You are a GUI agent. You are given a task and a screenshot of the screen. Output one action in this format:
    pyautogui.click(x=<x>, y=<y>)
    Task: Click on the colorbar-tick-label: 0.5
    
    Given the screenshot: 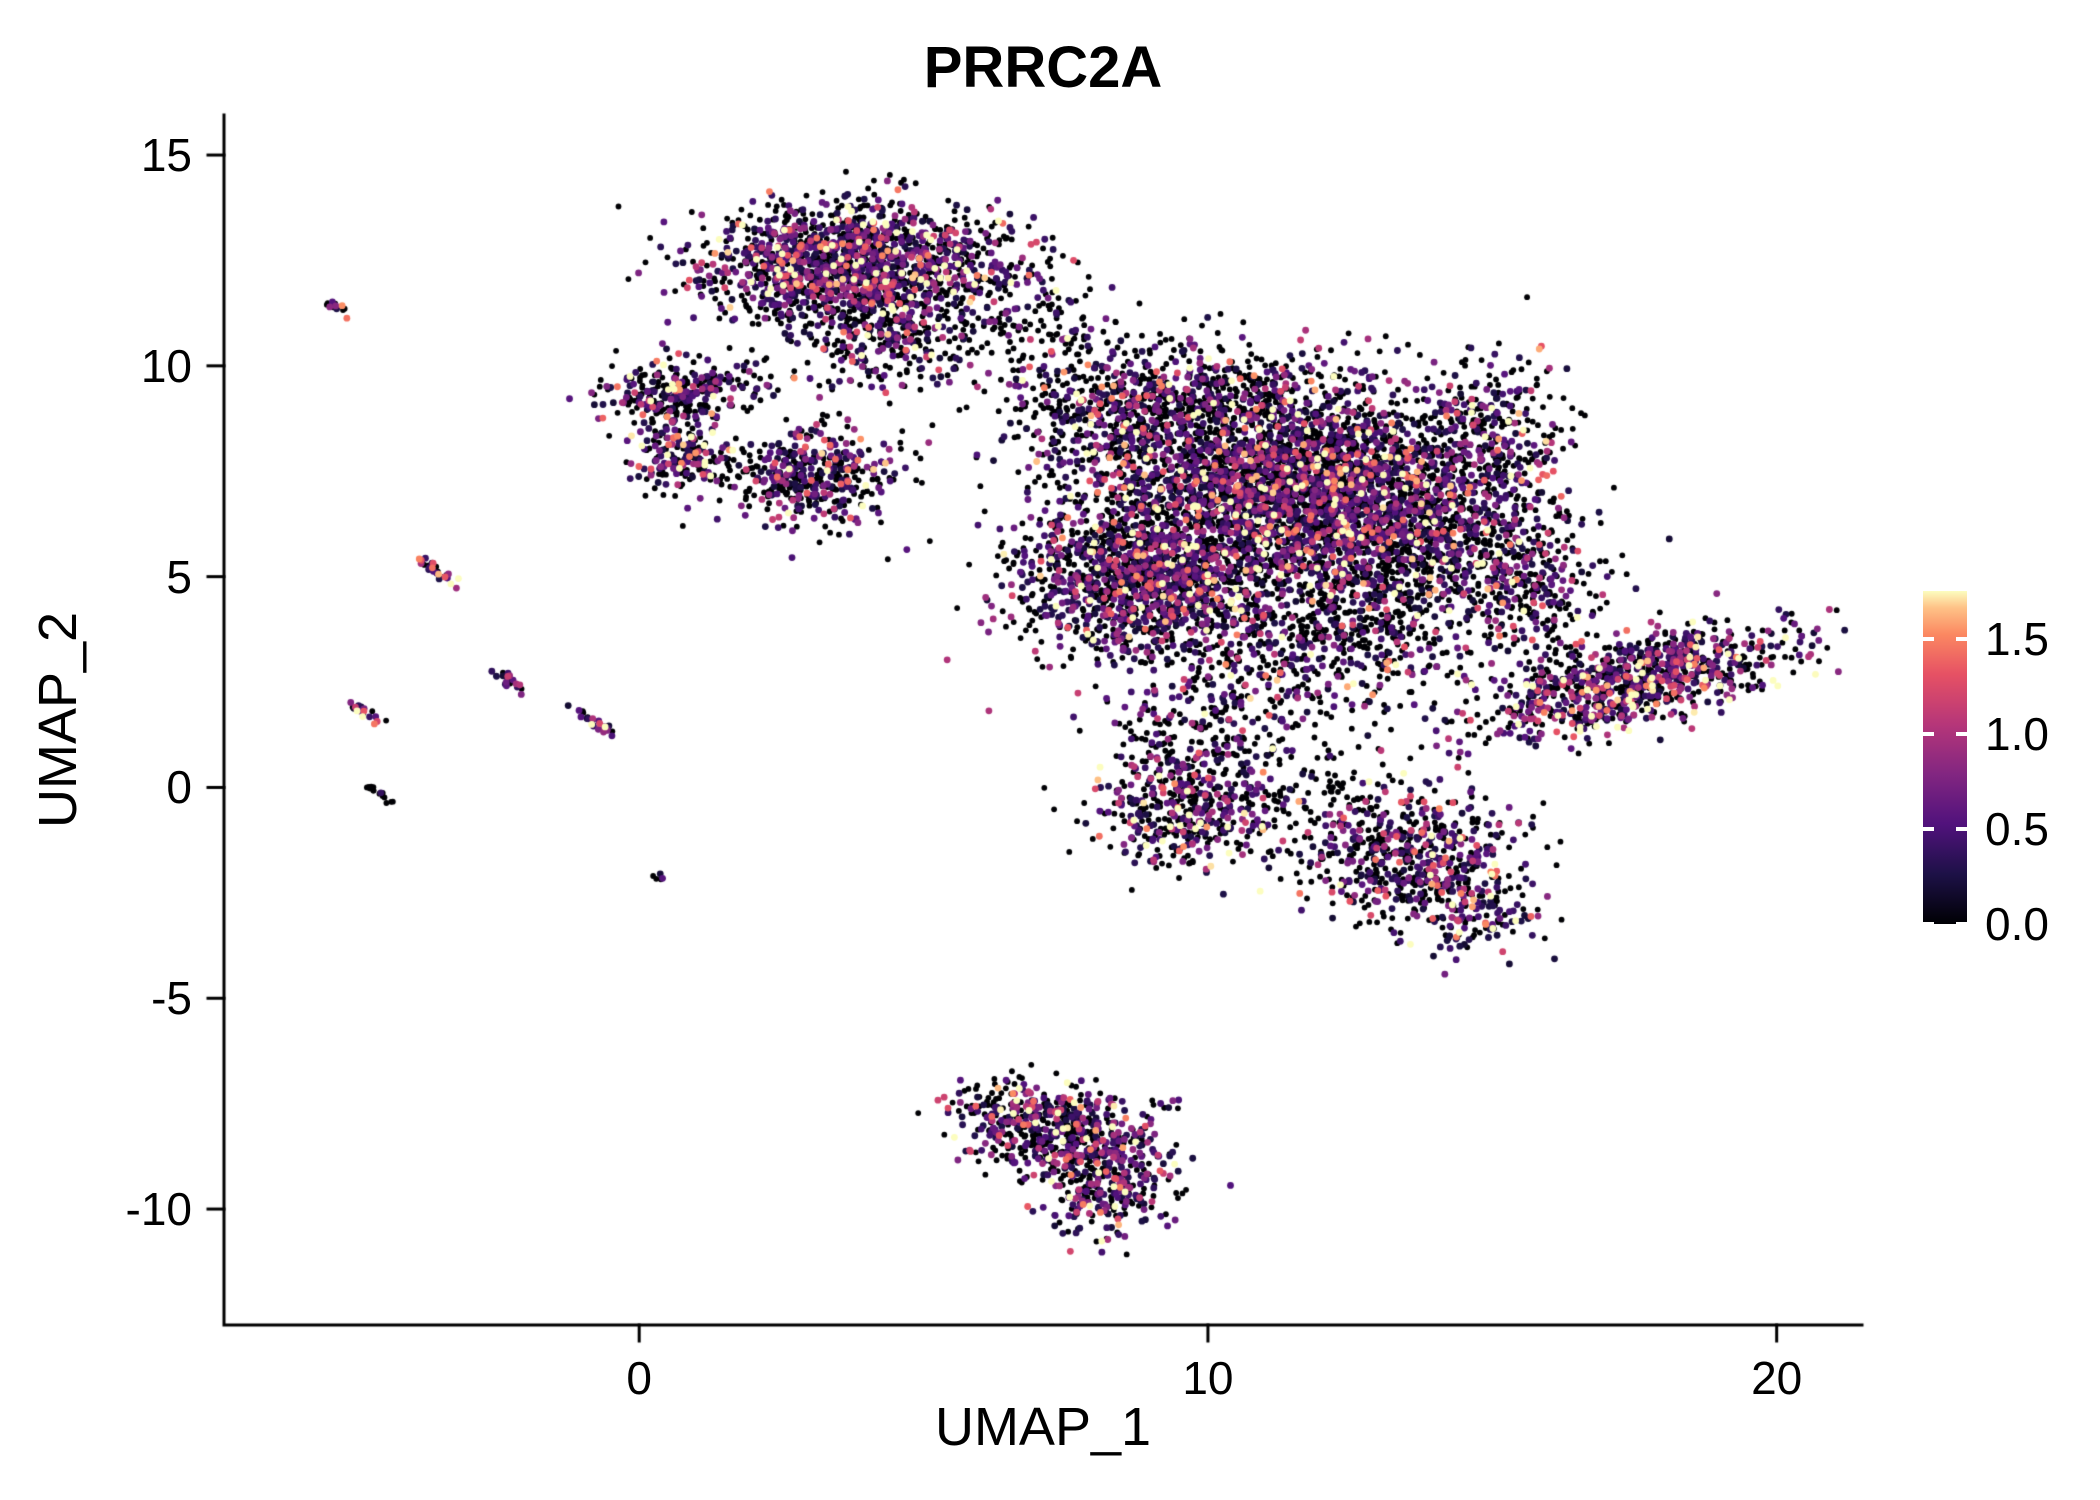 What is the action you would take?
    pyautogui.click(x=2017, y=828)
    